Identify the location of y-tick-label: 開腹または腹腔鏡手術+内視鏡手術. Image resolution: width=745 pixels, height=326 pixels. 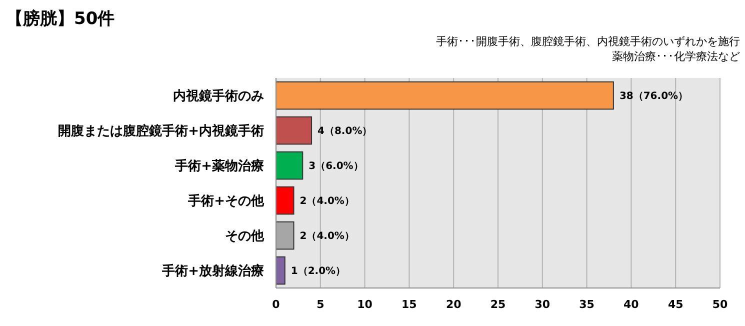
(161, 131).